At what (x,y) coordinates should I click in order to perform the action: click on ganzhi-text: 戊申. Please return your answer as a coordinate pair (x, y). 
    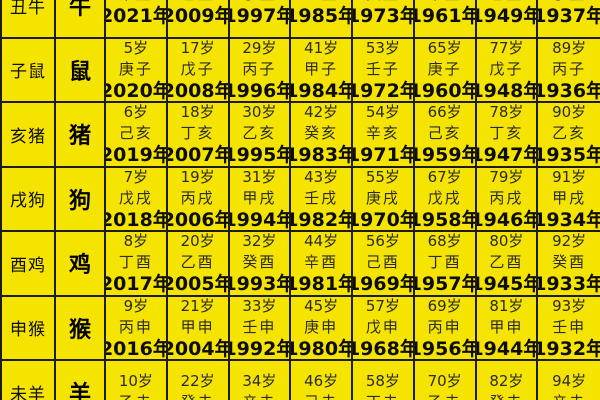
    Looking at the image, I should click on (382, 326).